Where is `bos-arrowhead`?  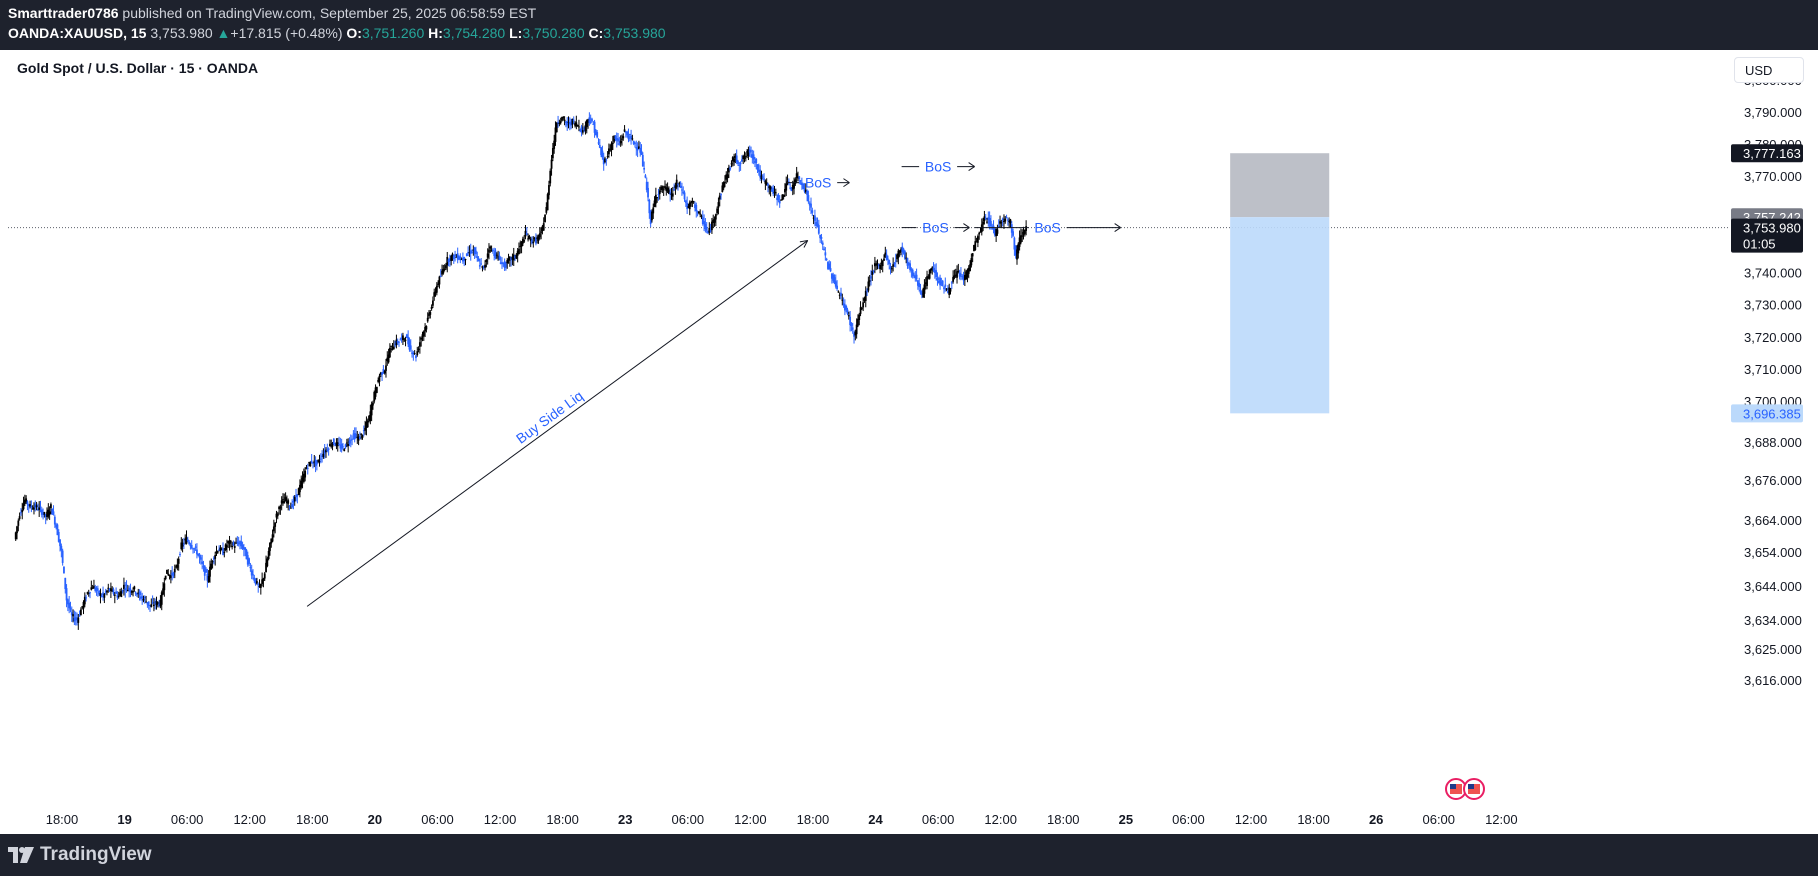 bos-arrowhead is located at coordinates (971, 167).